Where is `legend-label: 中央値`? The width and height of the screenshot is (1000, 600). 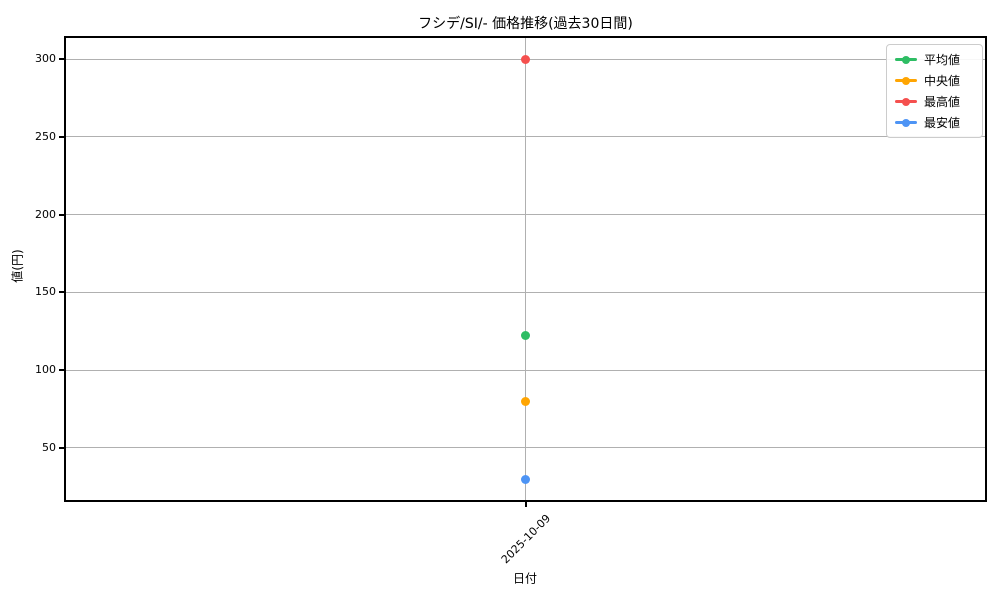
legend-label: 中央値 is located at coordinates (942, 81).